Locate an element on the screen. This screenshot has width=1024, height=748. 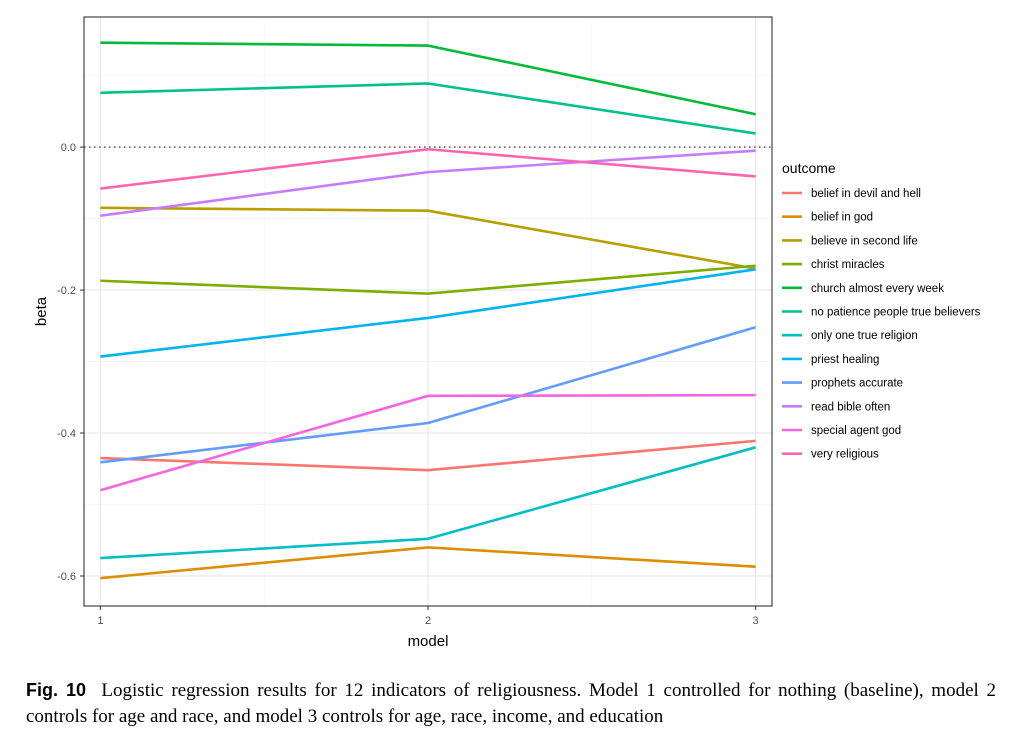
legend-label-11: very religious is located at coordinates (845, 455).